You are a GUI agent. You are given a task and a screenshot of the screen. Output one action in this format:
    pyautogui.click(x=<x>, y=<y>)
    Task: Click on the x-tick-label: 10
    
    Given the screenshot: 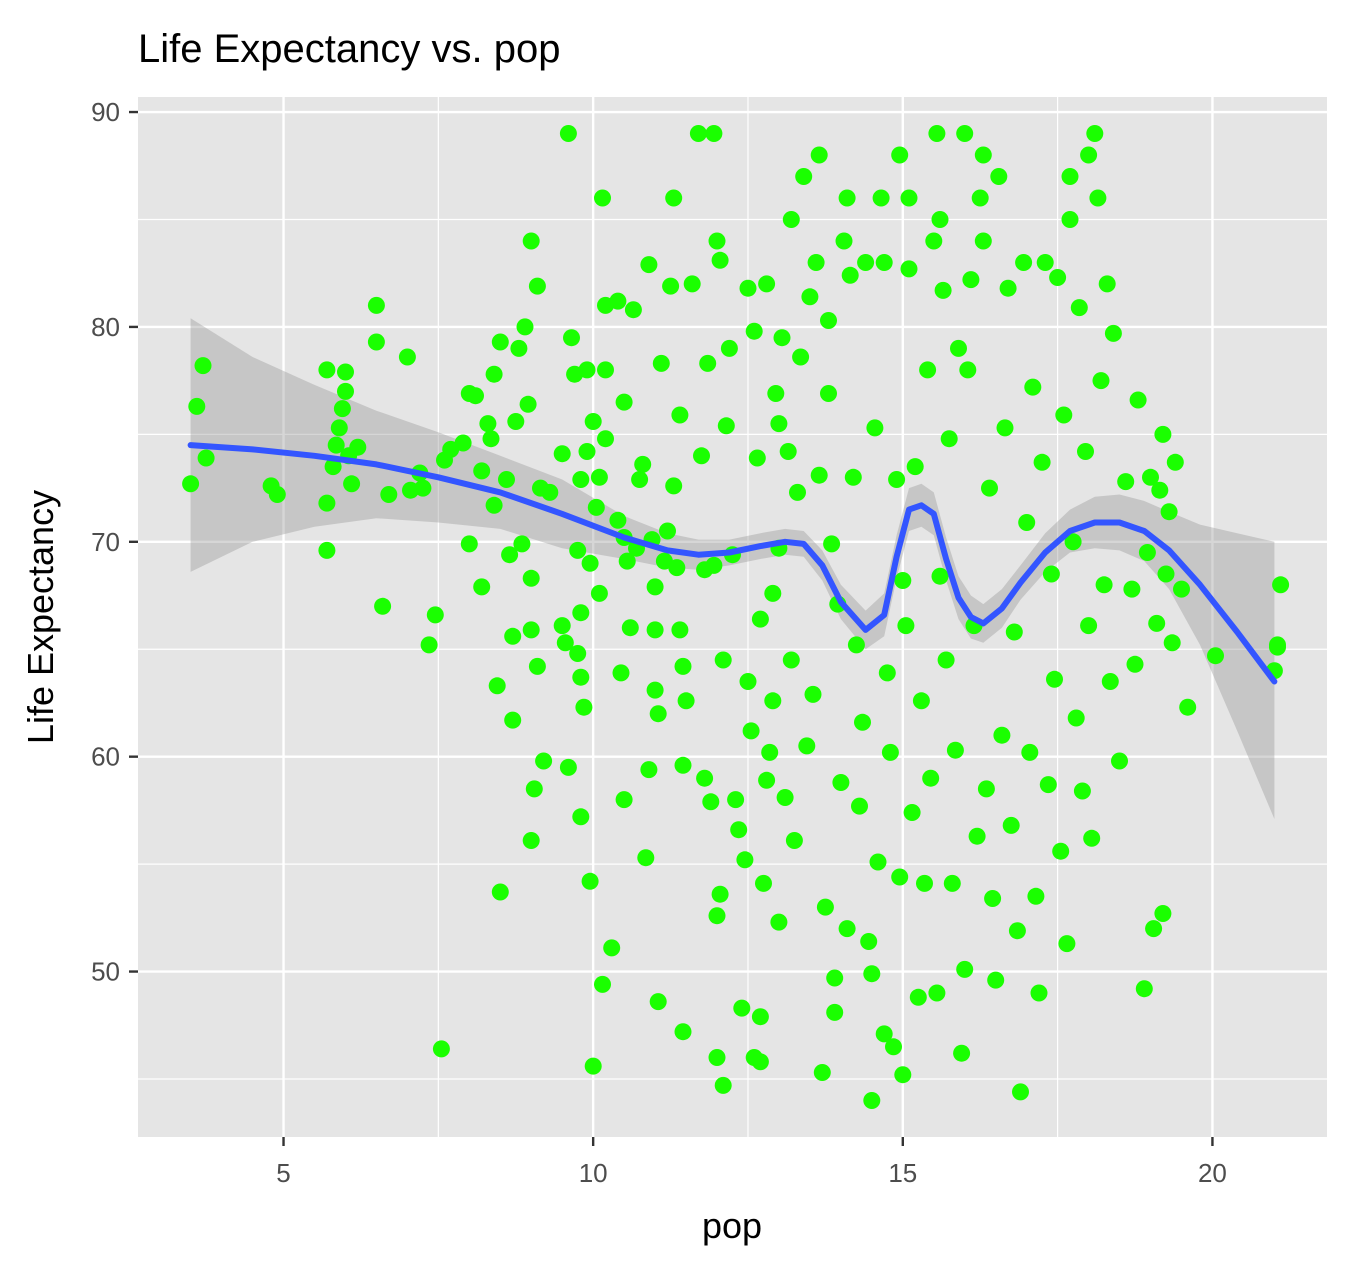 What is the action you would take?
    pyautogui.click(x=593, y=1173)
    